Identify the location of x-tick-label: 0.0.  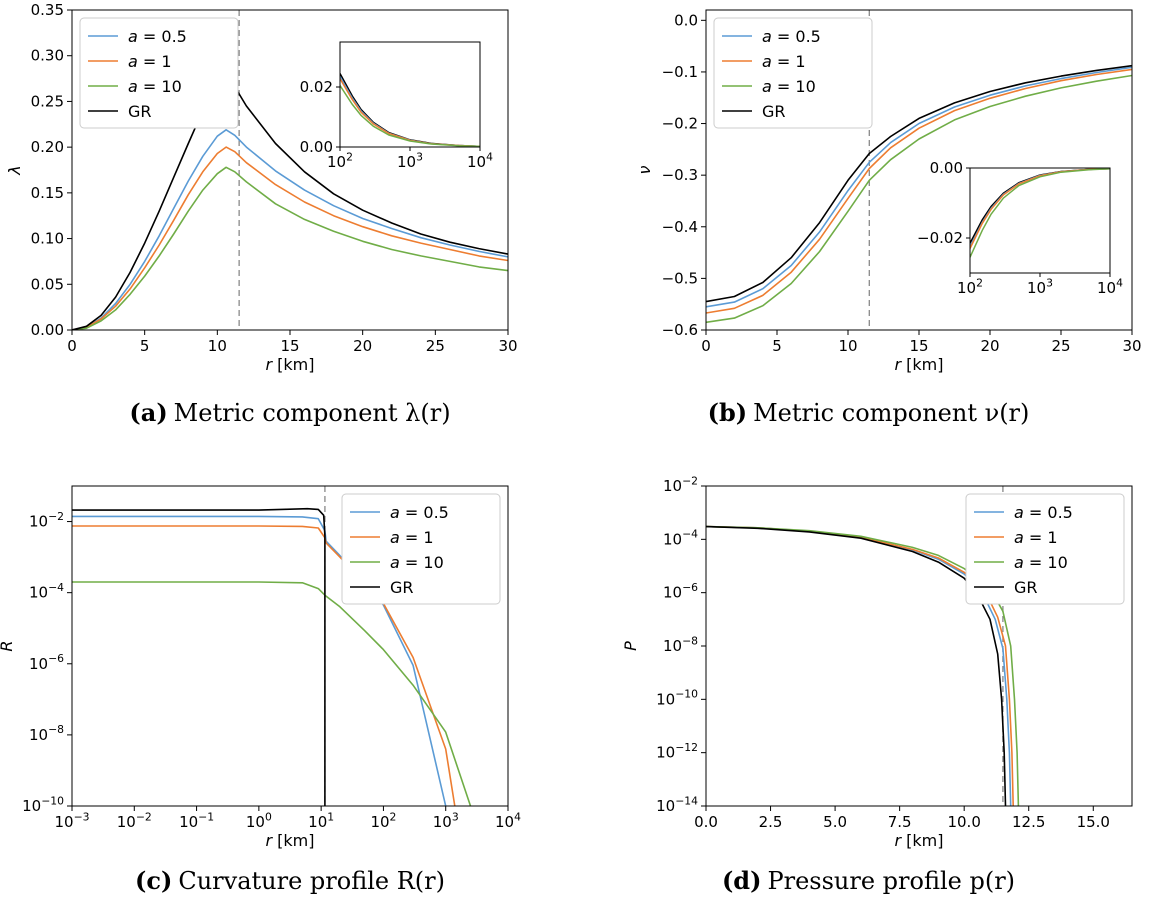
(706, 822).